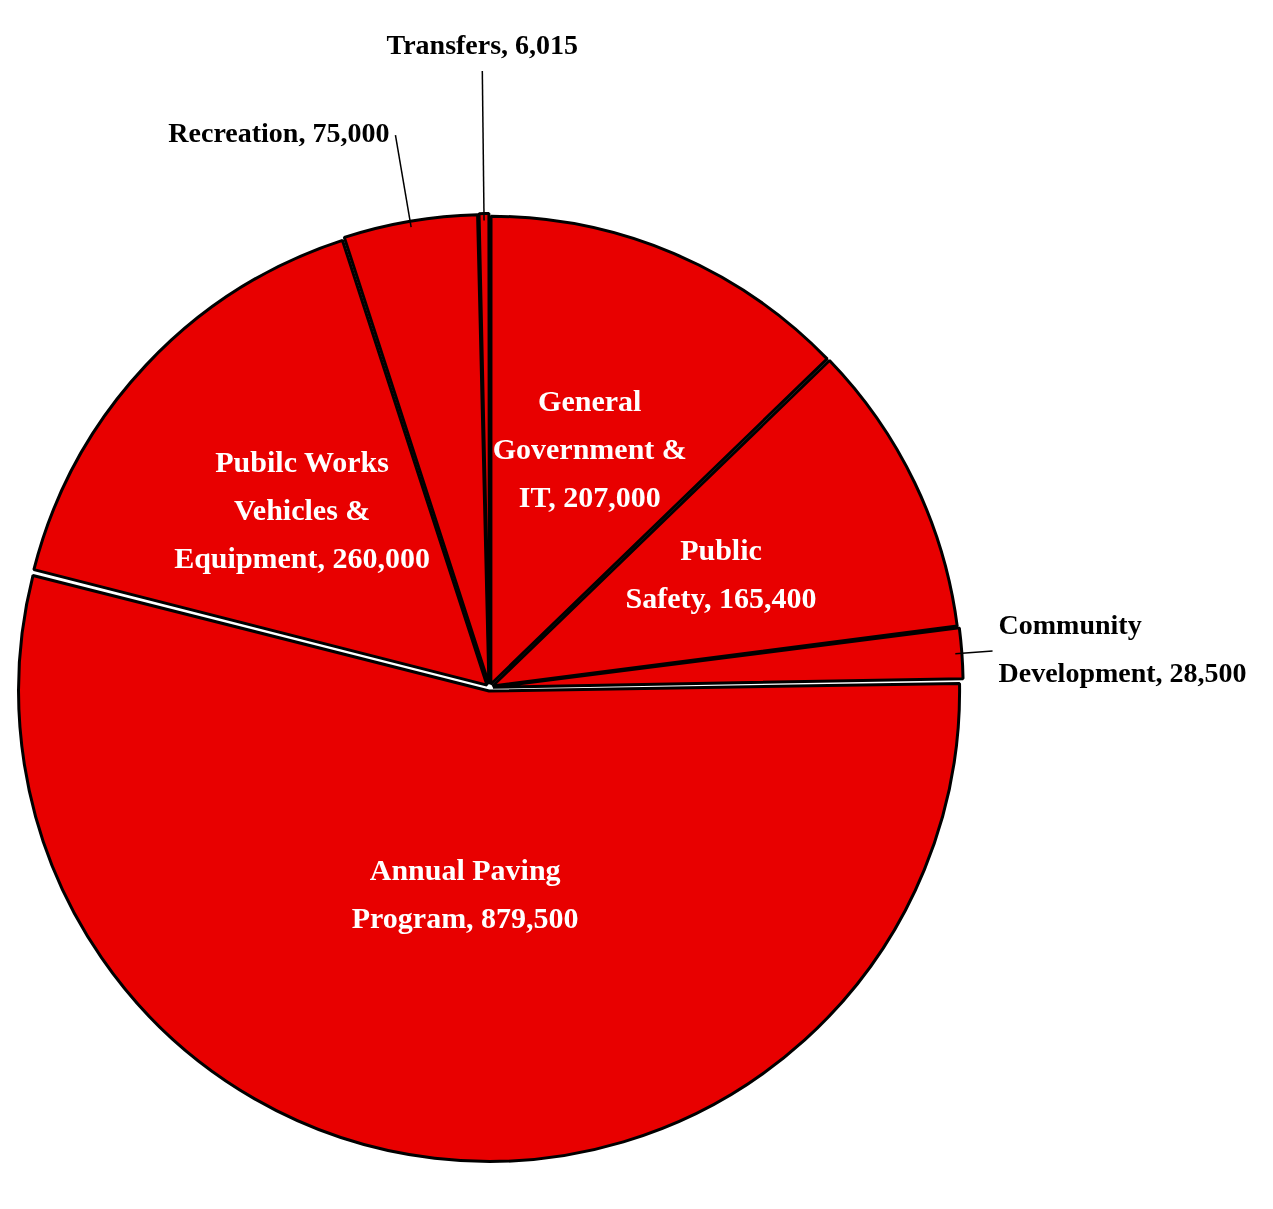 The height and width of the screenshot is (1209, 1273). Describe the element at coordinates (302, 509) in the screenshot. I see `slice-label: Pubilc Works Vehicles & Equipment, 260,000` at that location.